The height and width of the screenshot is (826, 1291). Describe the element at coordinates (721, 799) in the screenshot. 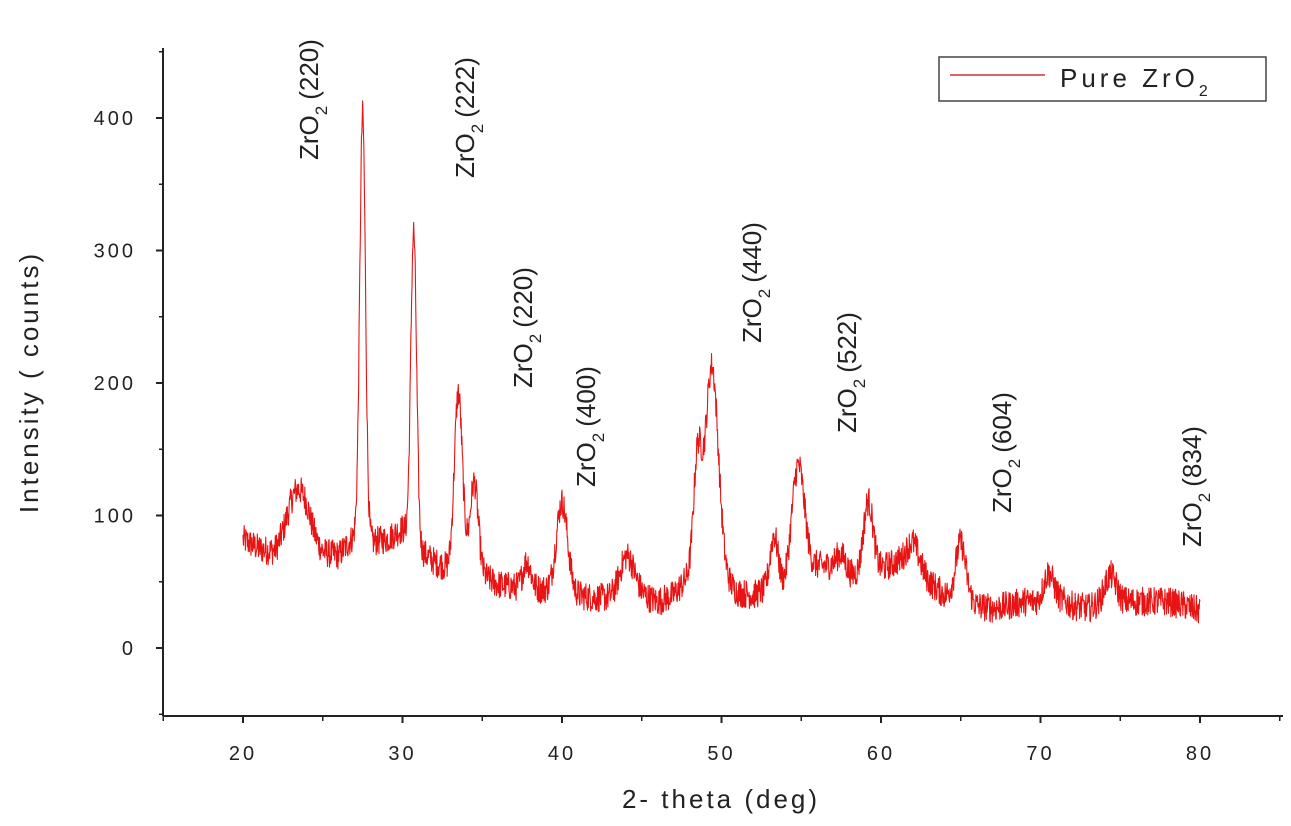

I see `x-axis-title: 2- theta (deg)` at that location.